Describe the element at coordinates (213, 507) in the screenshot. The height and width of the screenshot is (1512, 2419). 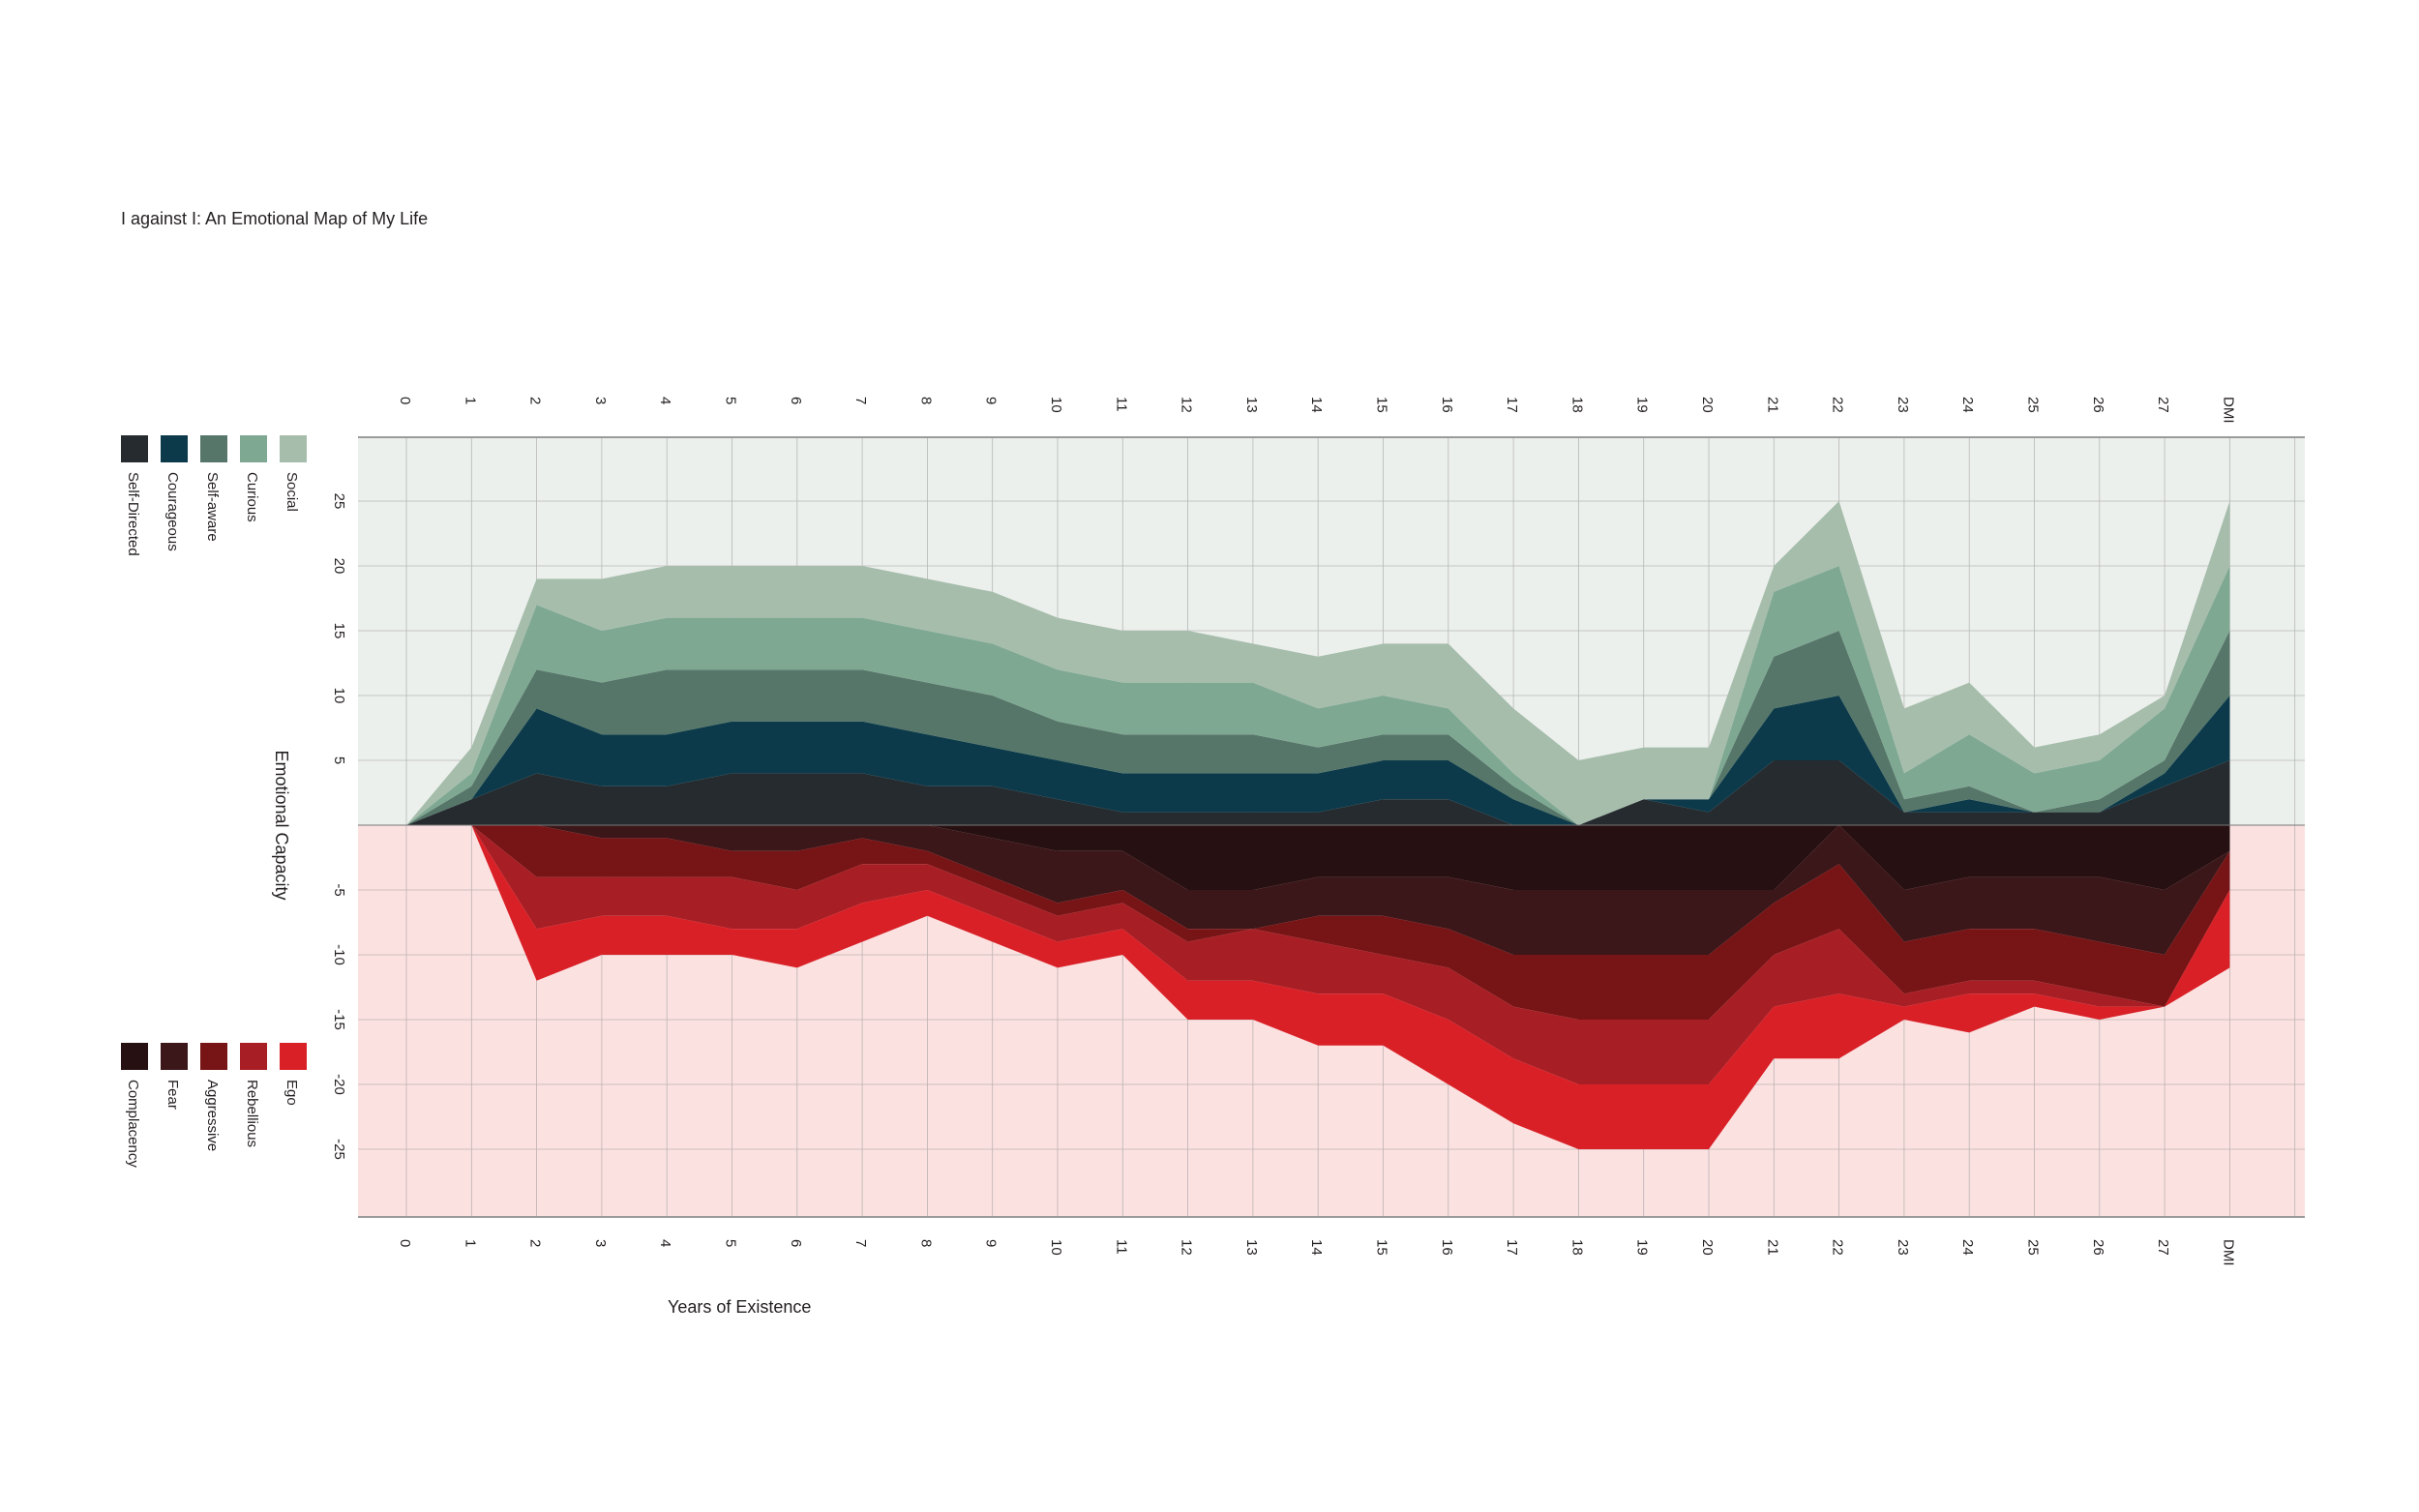
I see `positive-legend-label: Self-aware` at that location.